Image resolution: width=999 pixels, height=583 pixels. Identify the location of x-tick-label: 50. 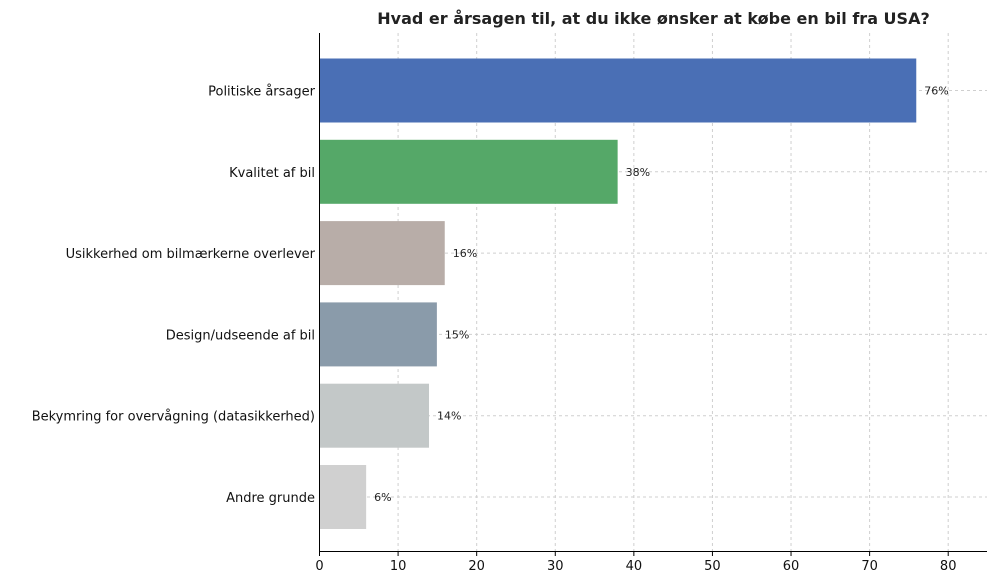
(712, 566).